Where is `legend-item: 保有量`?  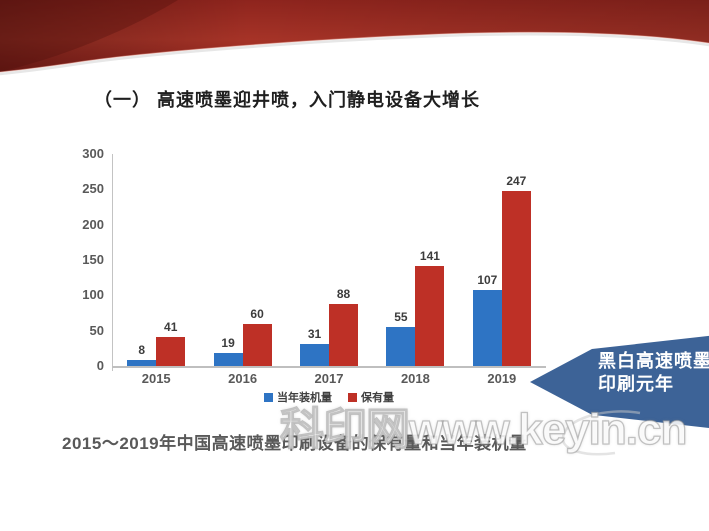
legend-item: 保有量 is located at coordinates (371, 397).